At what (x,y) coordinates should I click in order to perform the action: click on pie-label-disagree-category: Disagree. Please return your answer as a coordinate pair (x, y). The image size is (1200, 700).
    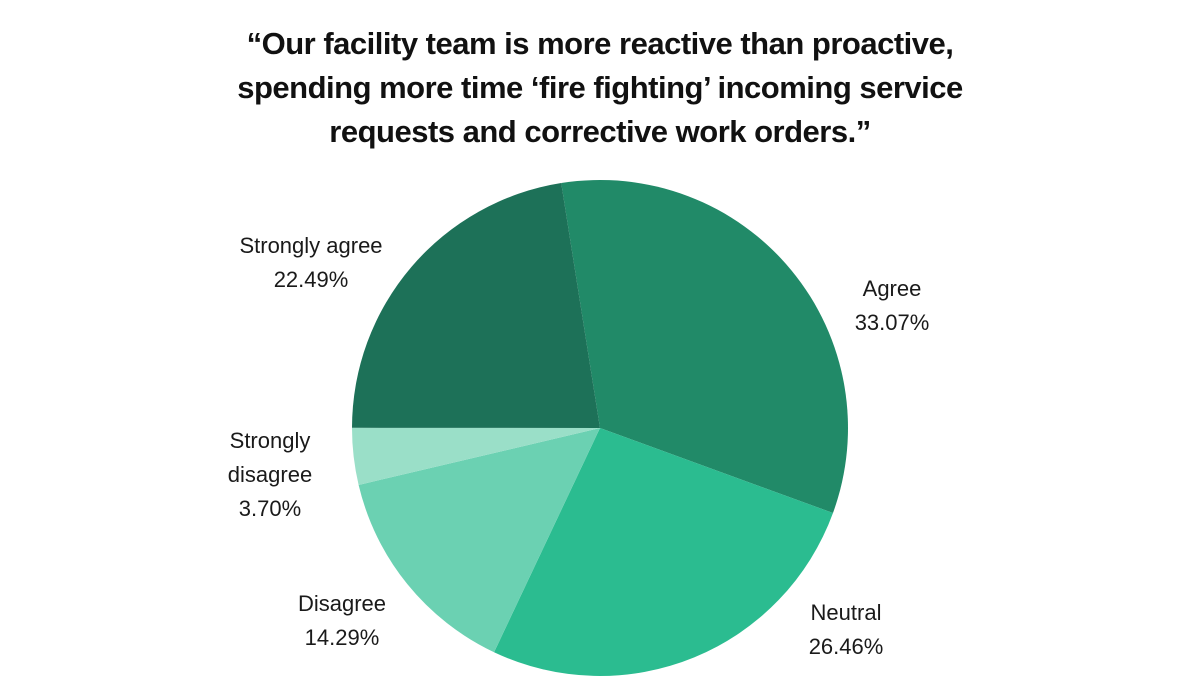
    Looking at the image, I should click on (342, 603).